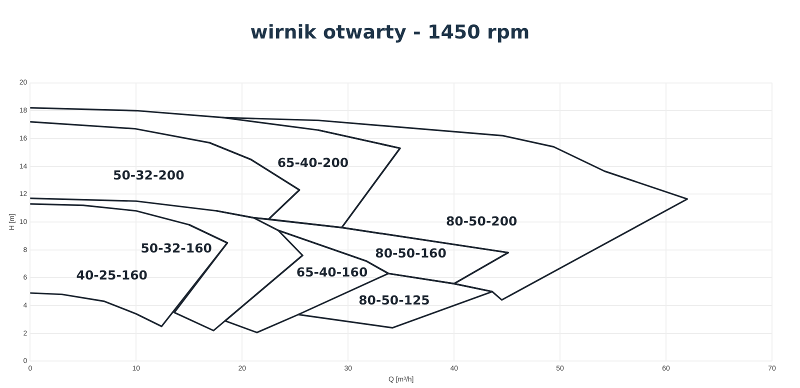 This screenshot has height=388, width=800. What do you see at coordinates (411, 253) in the screenshot?
I see `series-label: 80-50-160` at bounding box center [411, 253].